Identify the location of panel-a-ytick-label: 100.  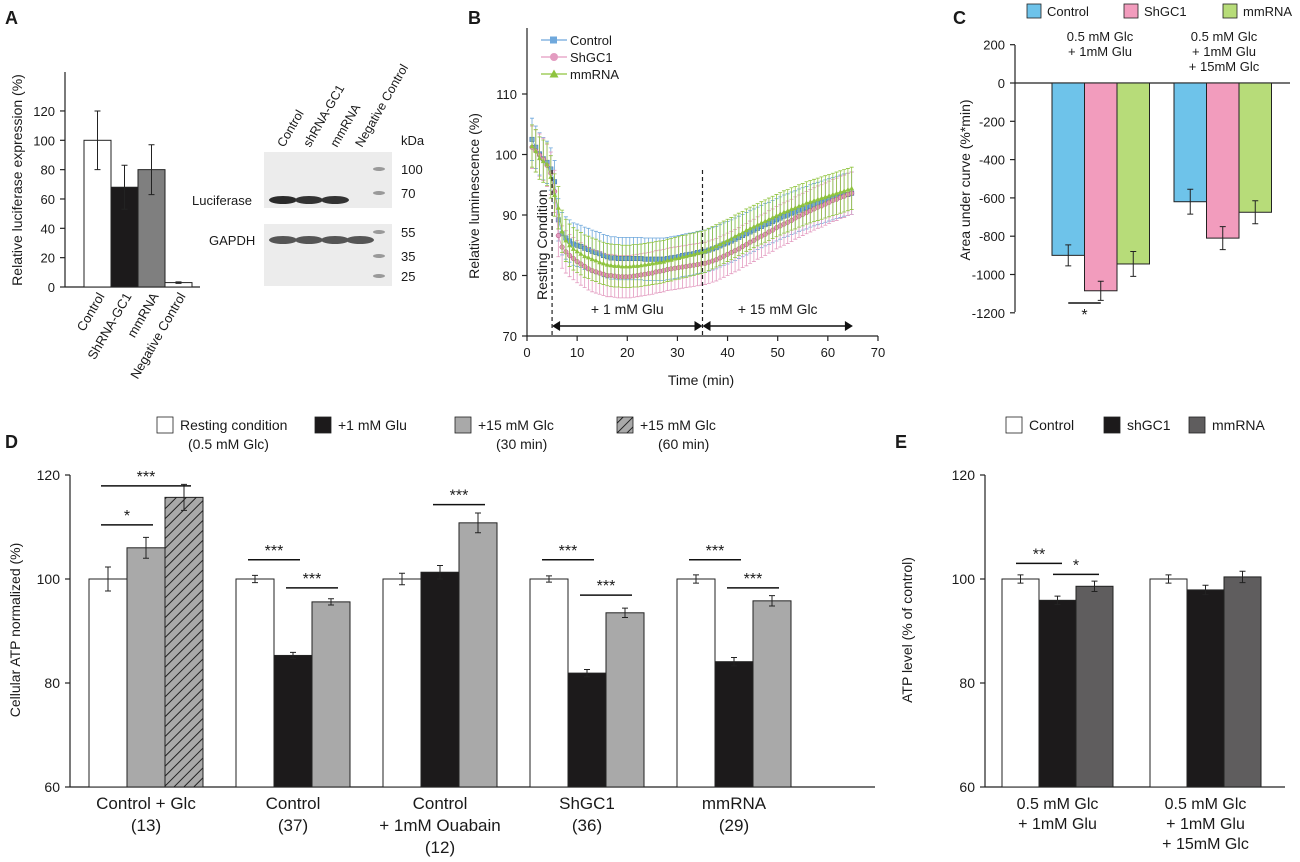
(44, 140).